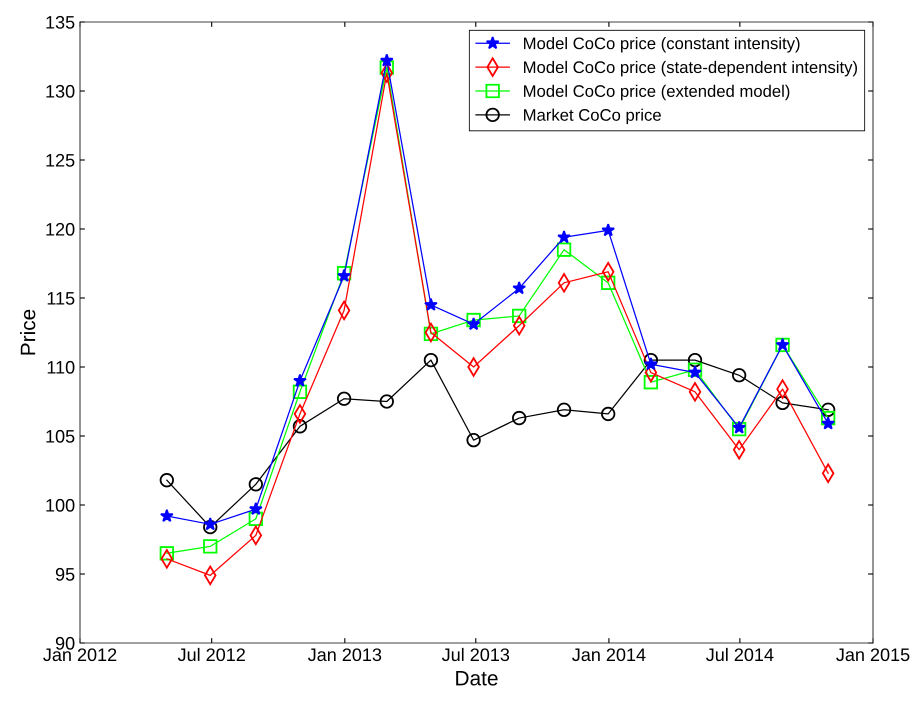 This screenshot has height=709, width=919. Describe the element at coordinates (28, 332) in the screenshot. I see `y-axis-title: Price` at that location.